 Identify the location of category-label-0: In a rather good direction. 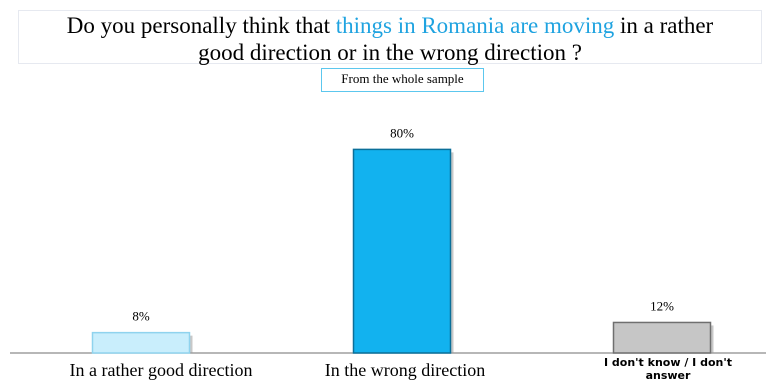
(161, 370).